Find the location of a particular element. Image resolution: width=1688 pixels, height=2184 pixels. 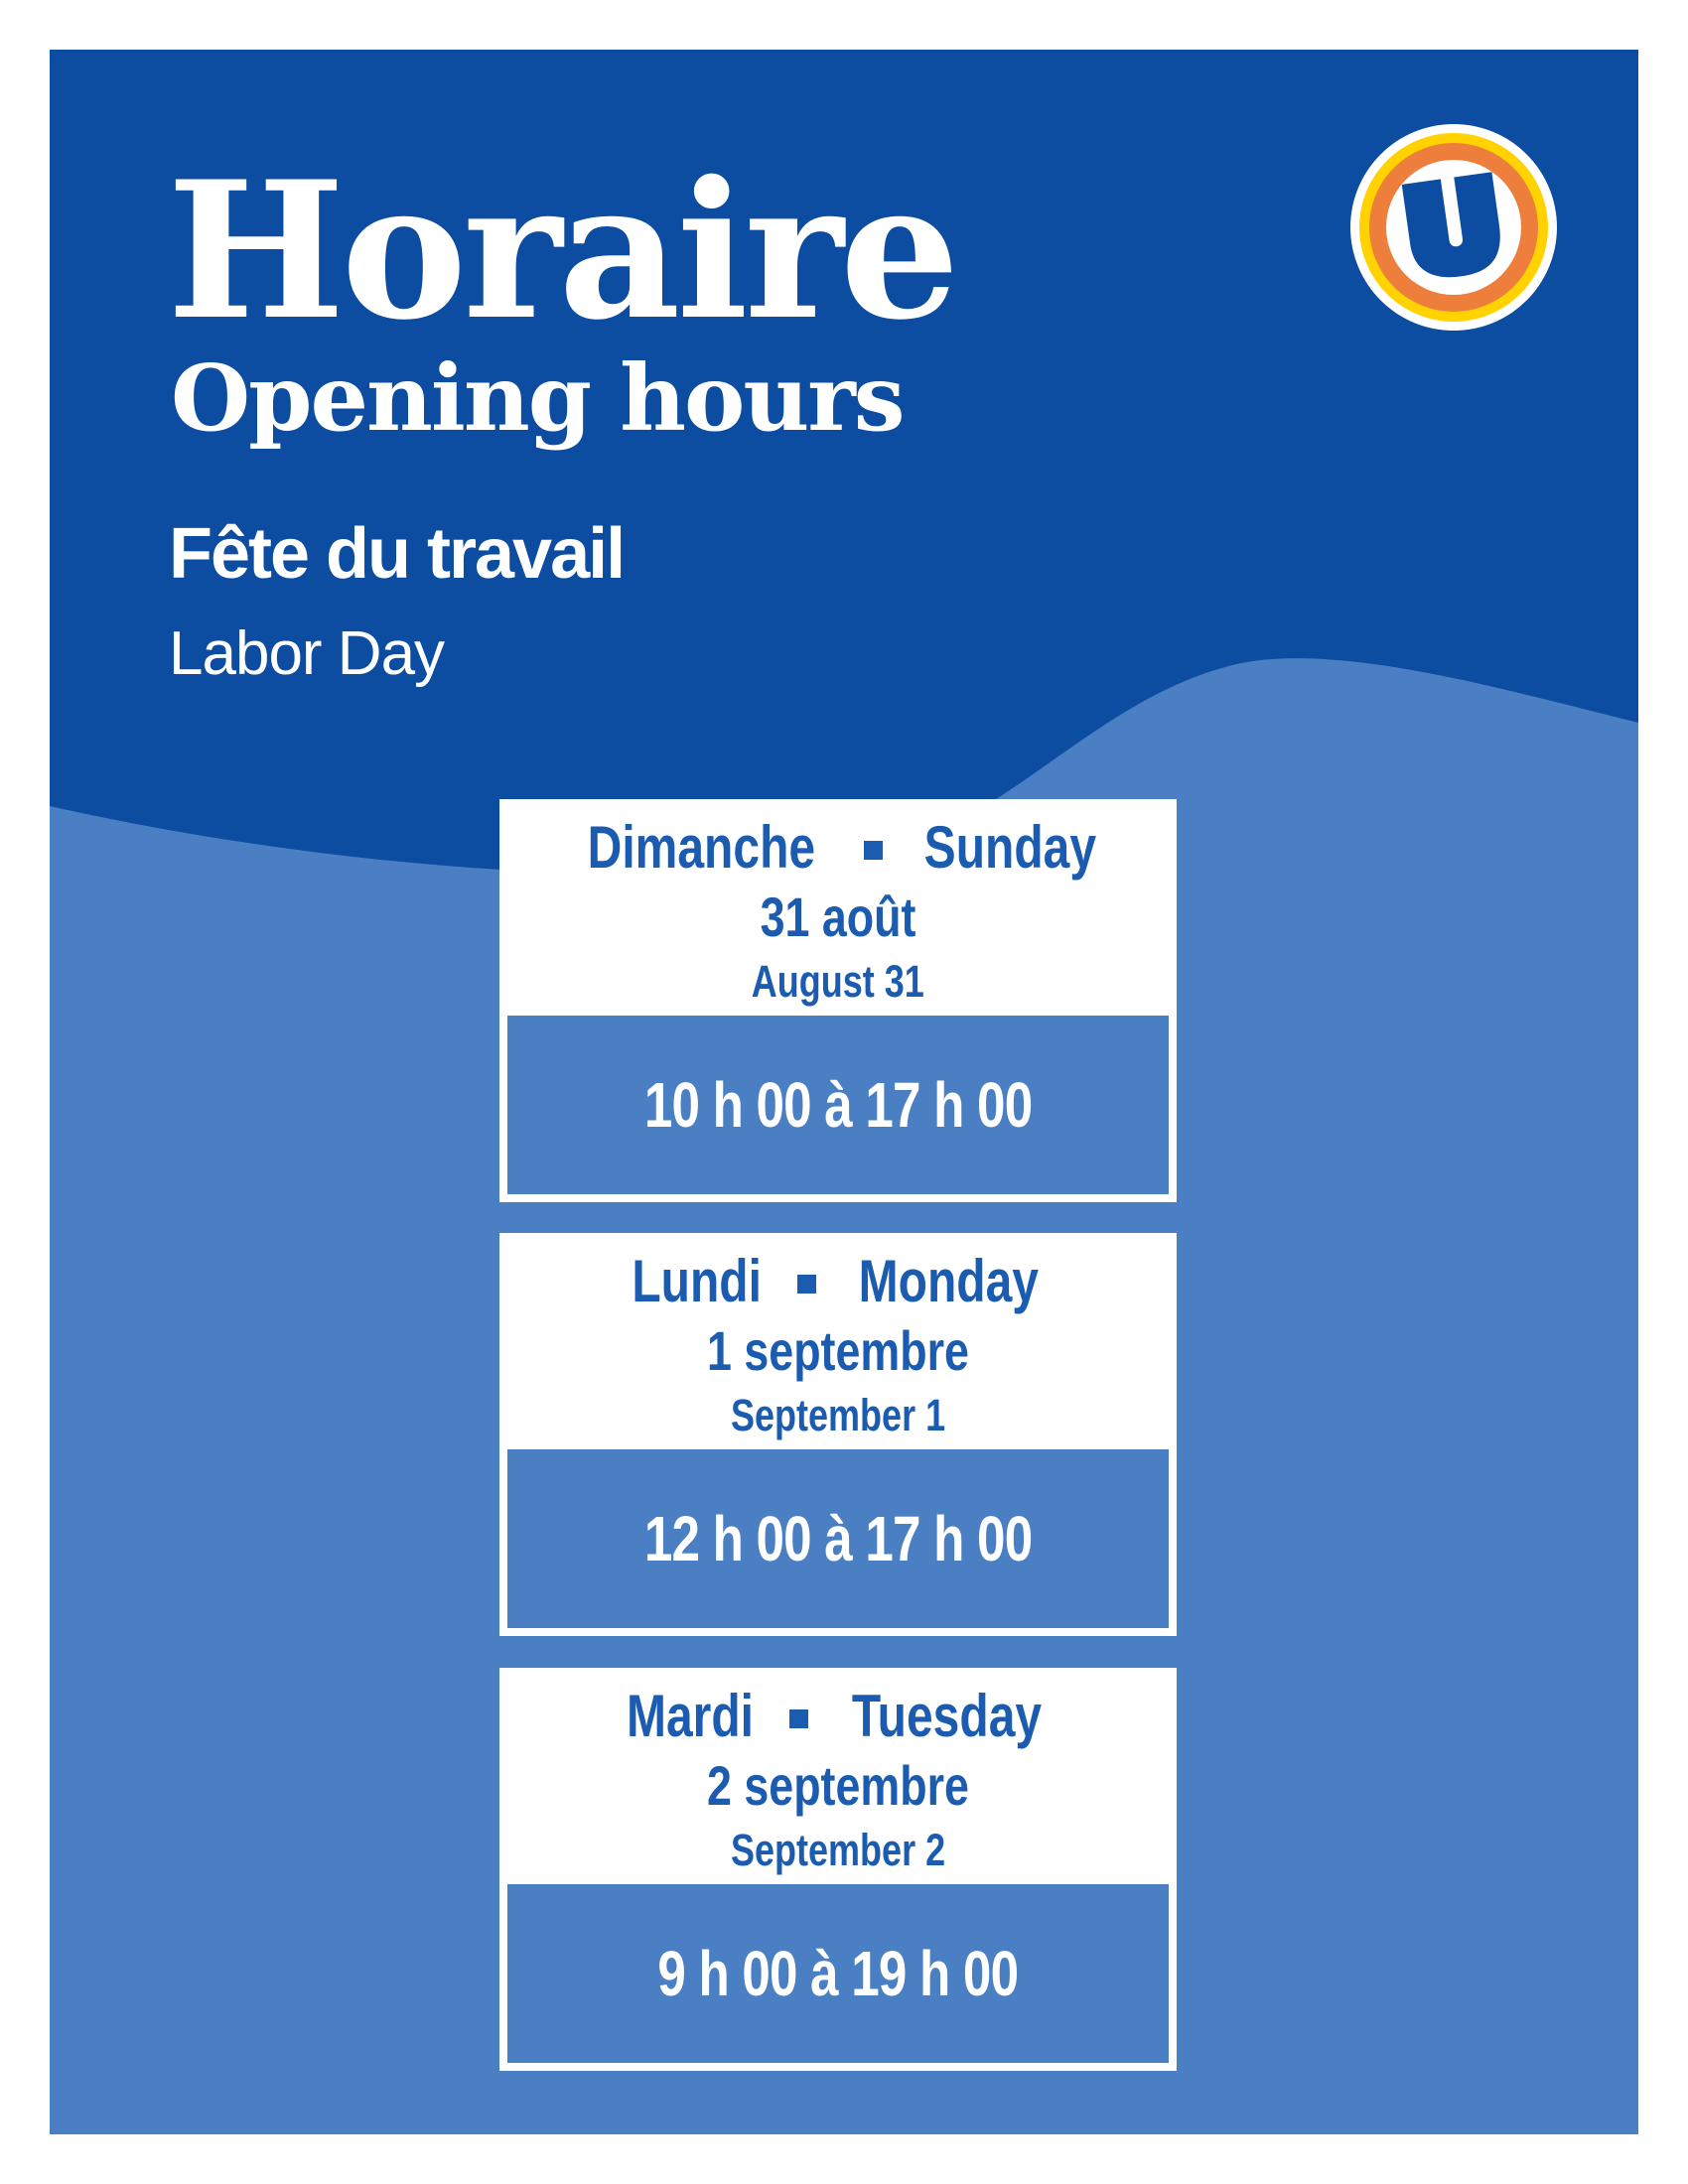

date-fr-text: 31 août is located at coordinates (838, 917).